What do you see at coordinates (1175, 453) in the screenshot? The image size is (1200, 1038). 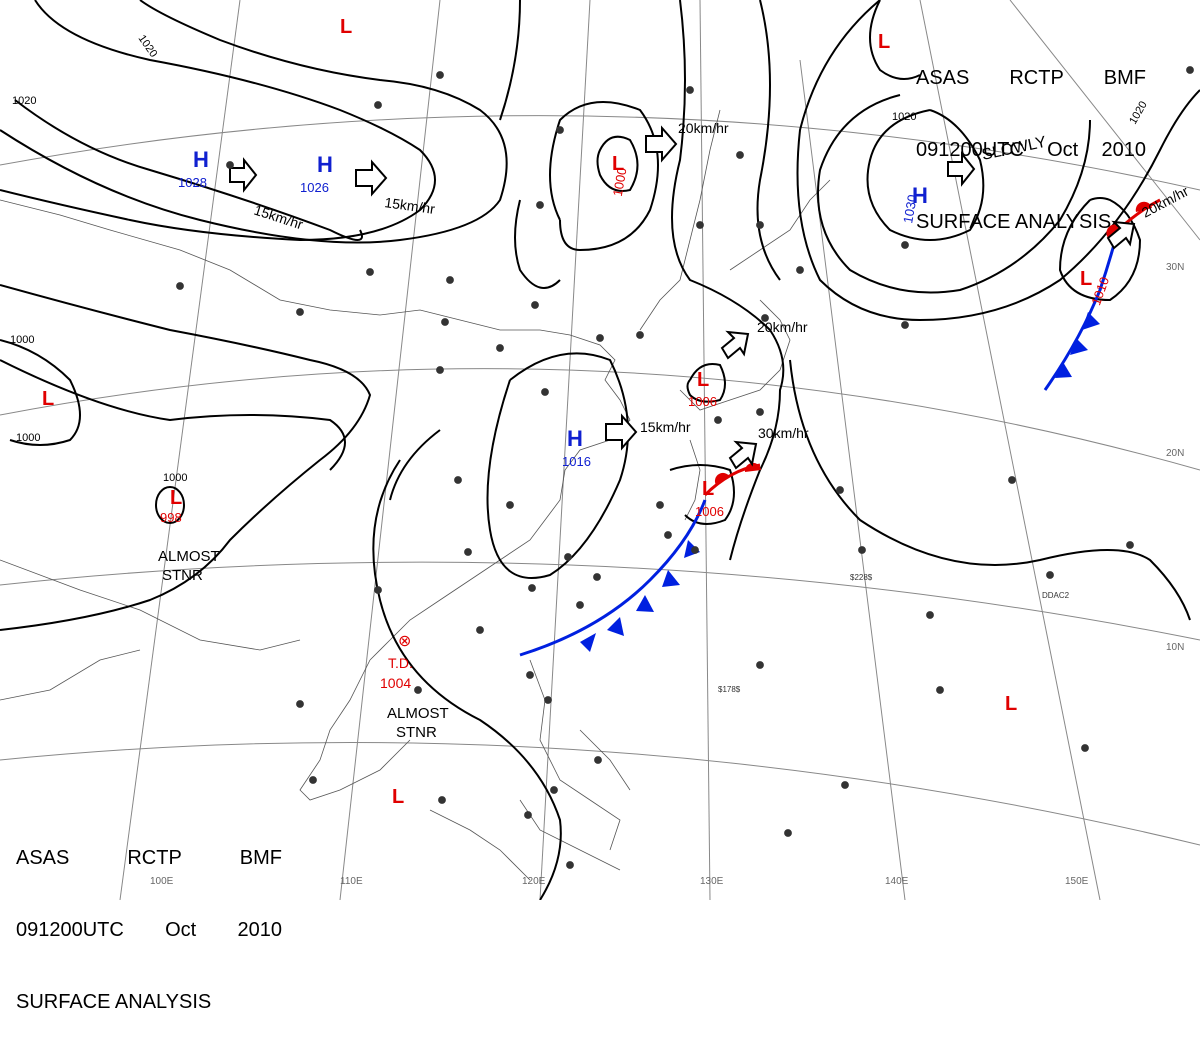 I see `lat-label-20n: 20N` at bounding box center [1175, 453].